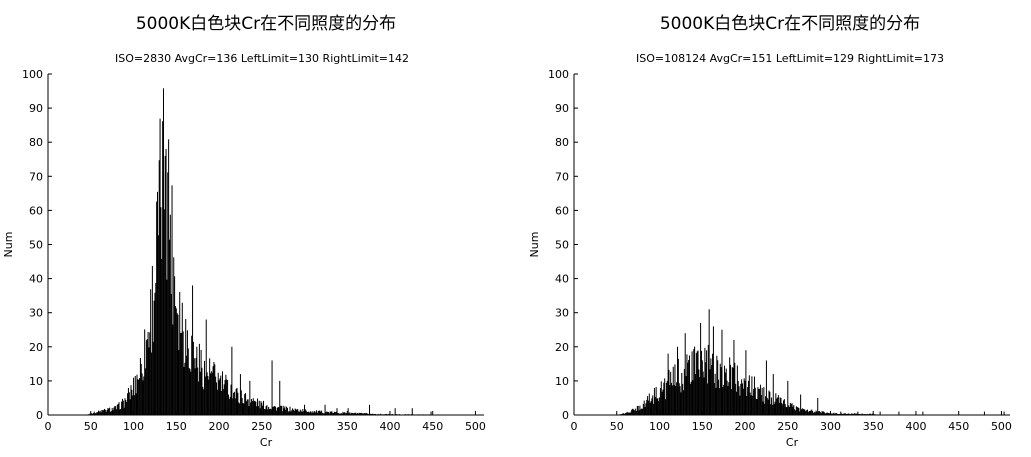 The image size is (1031, 457). What do you see at coordinates (617, 426) in the screenshot?
I see `x-tick-label: 50` at bounding box center [617, 426].